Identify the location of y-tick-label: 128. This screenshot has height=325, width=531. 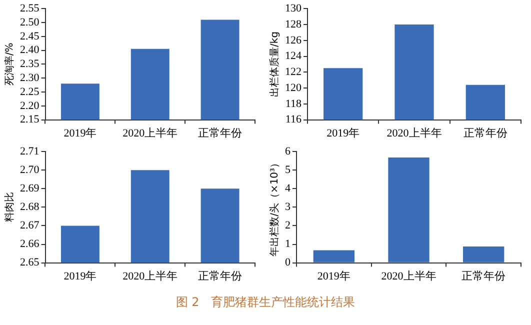
(293, 24).